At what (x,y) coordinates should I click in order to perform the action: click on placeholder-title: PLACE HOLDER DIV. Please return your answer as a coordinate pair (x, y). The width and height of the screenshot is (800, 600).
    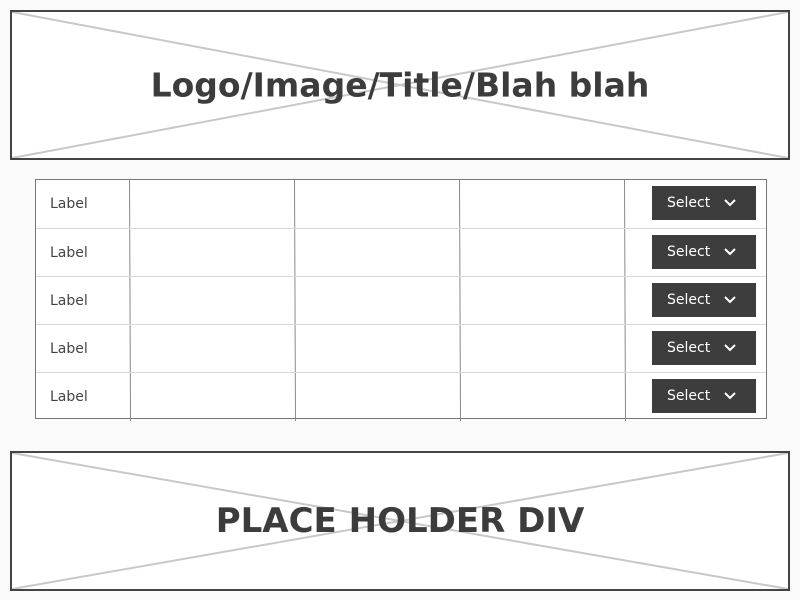
    Looking at the image, I should click on (400, 521).